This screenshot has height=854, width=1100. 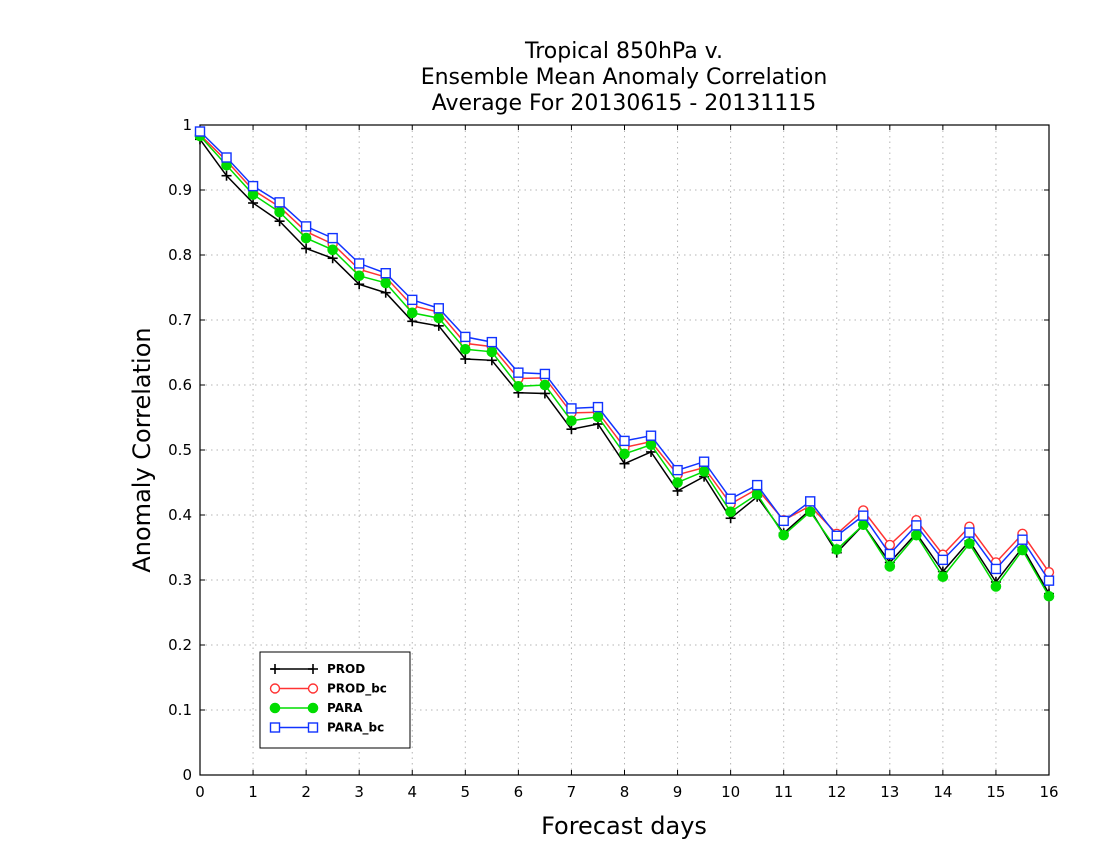 I want to click on chart-title-line-3: Average For 20130615 - 20131115, so click(x=624, y=103).